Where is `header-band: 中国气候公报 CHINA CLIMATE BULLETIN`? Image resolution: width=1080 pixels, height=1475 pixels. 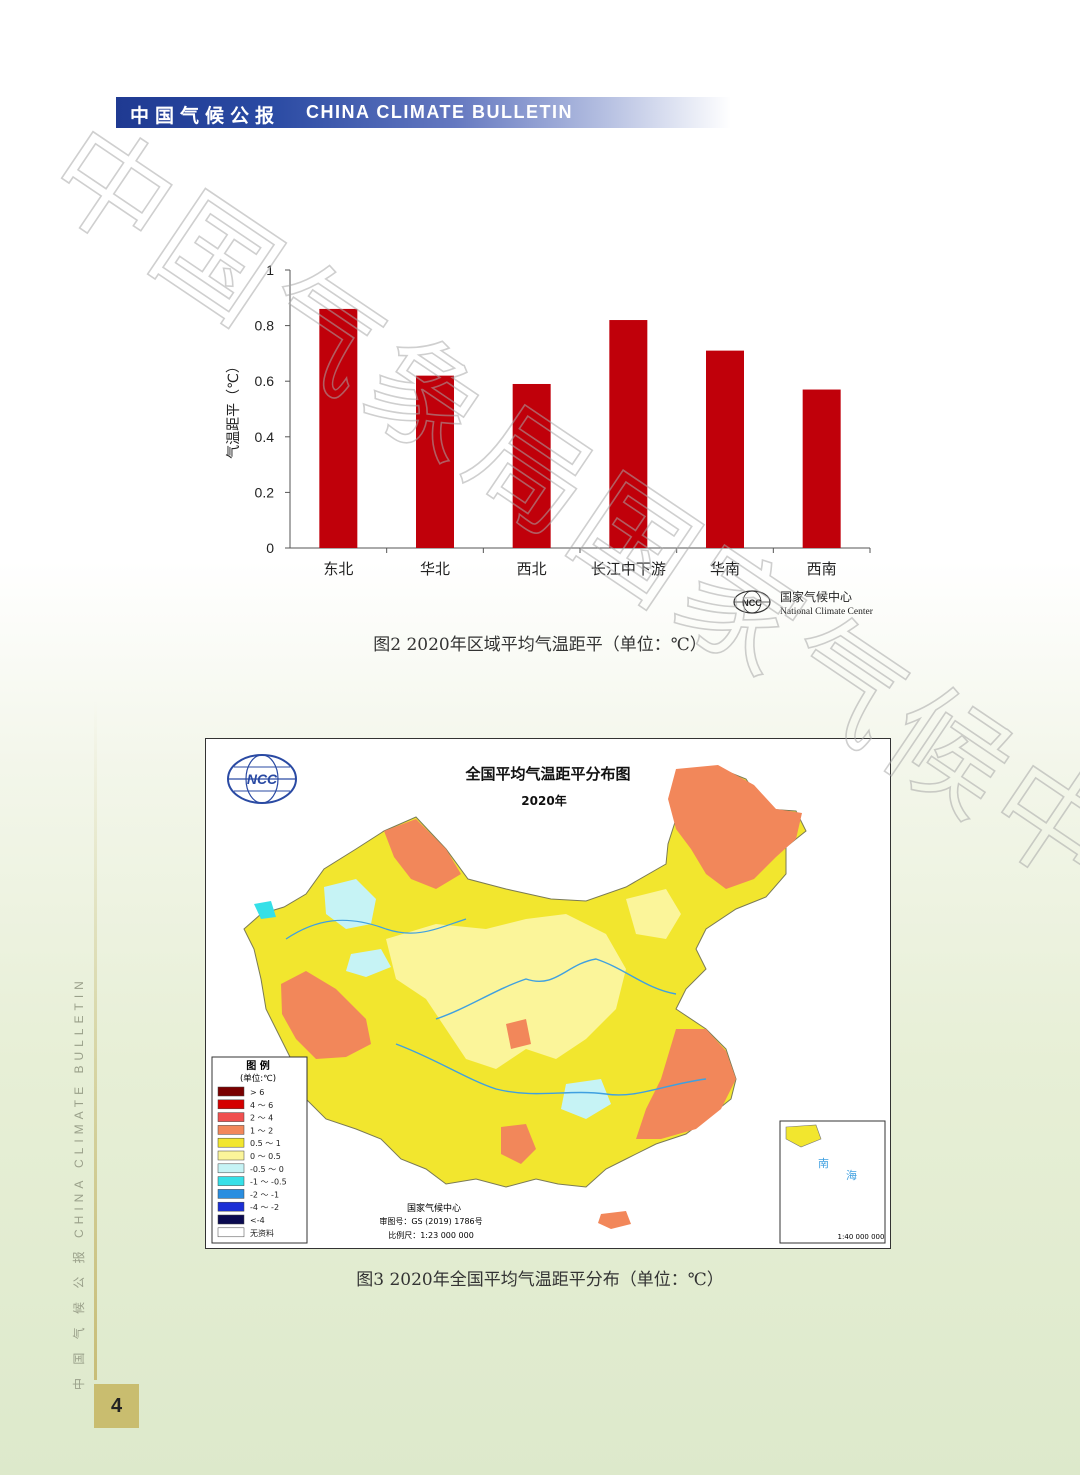
header-band: 中国气候公报 CHINA CLIMATE BULLETIN is located at coordinates (423, 112).